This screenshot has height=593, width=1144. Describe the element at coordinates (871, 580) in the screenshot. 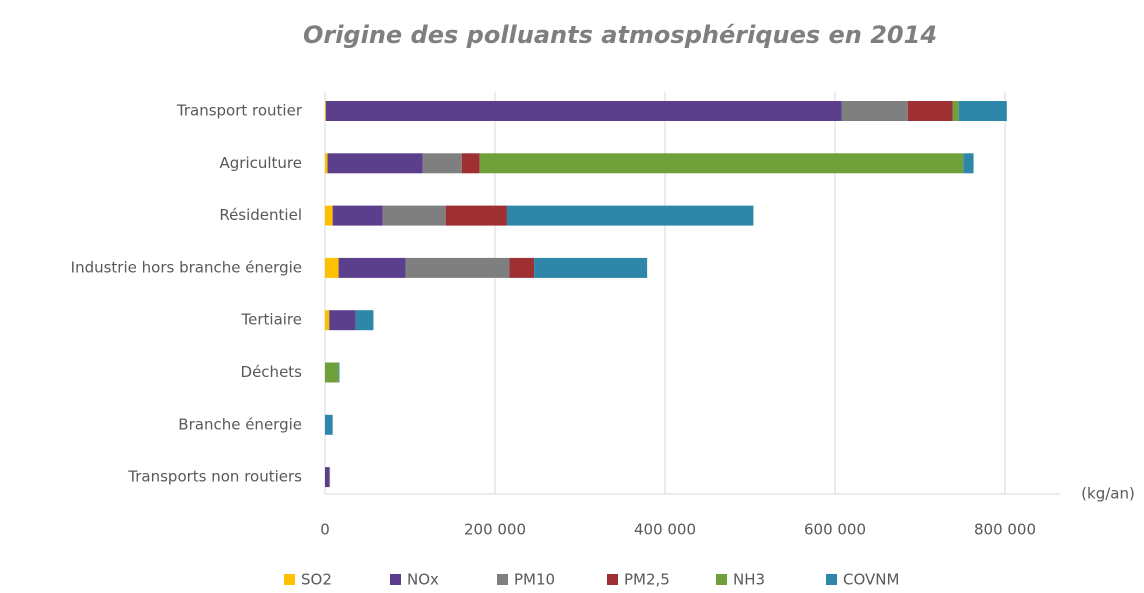

I see `legend-label: COVNM` at that location.